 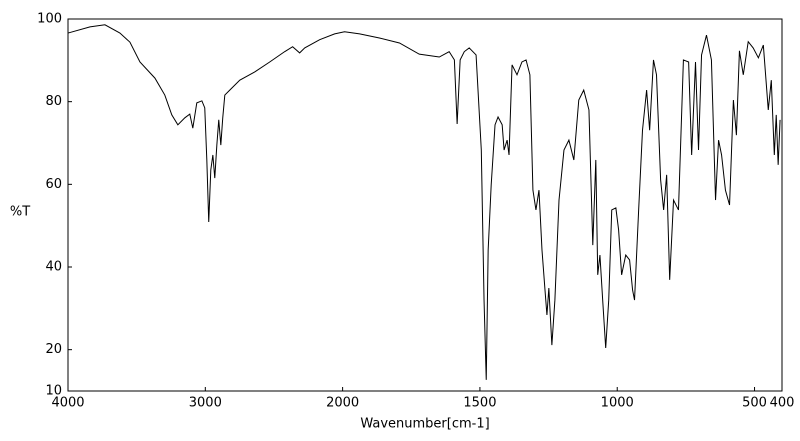 I want to click on x-tick-label: 400, so click(x=782, y=403).